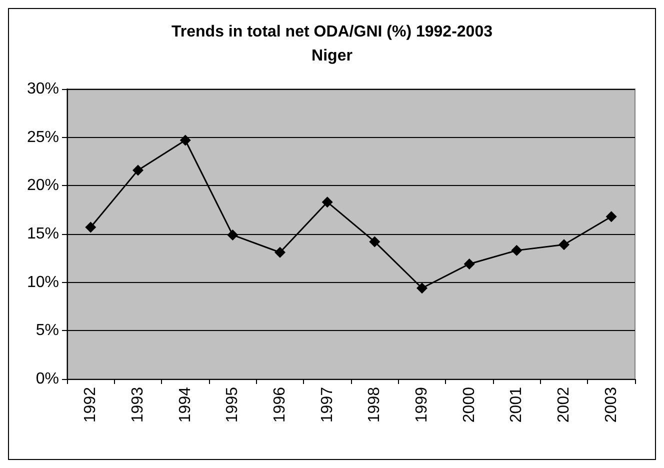  What do you see at coordinates (327, 404) in the screenshot?
I see `x-tick-label: 1997` at bounding box center [327, 404].